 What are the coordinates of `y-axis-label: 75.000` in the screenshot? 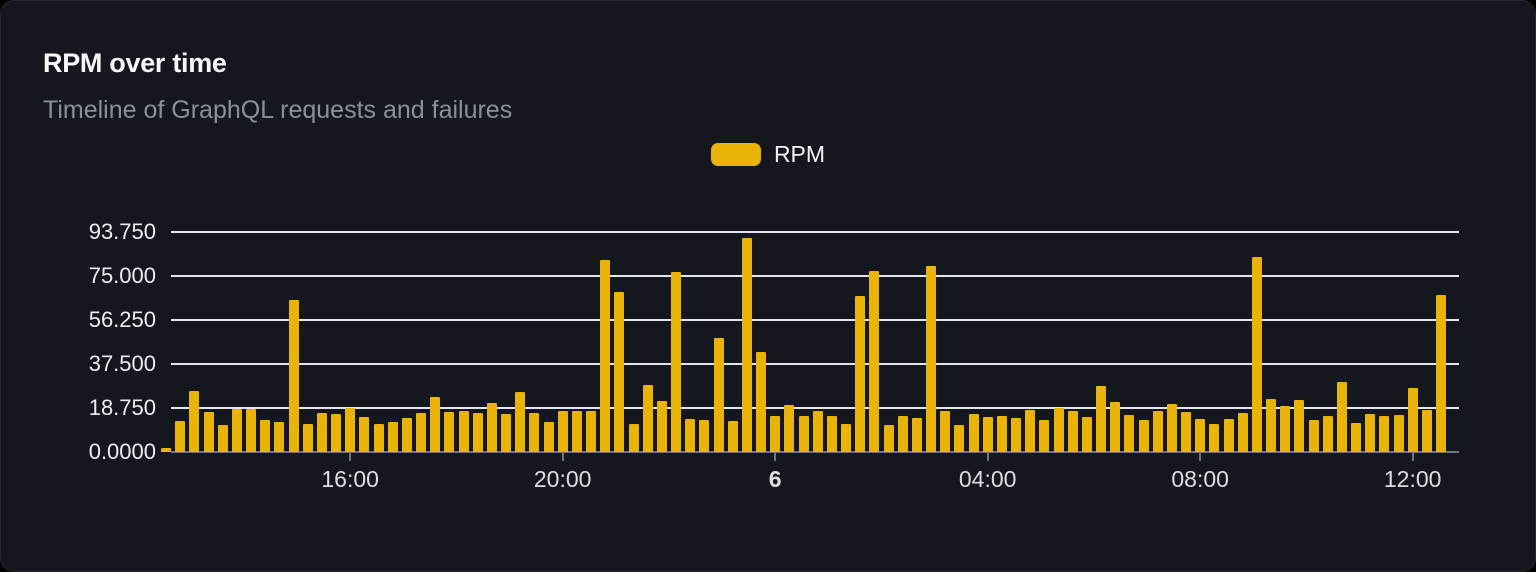 It's located at (122, 275).